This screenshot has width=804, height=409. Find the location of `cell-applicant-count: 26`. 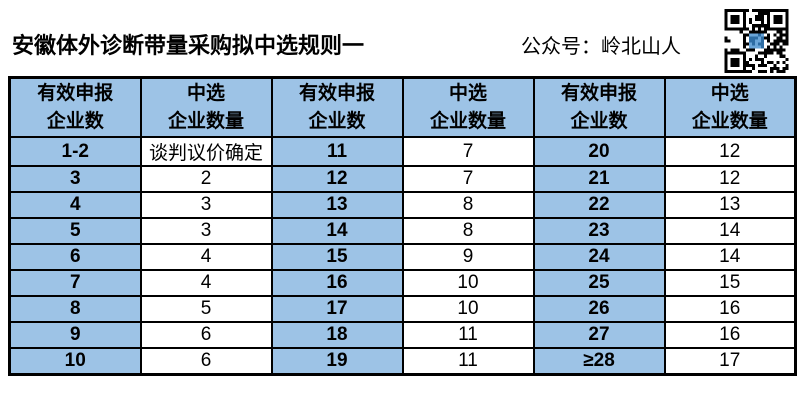

cell-applicant-count: 26 is located at coordinates (599, 309).